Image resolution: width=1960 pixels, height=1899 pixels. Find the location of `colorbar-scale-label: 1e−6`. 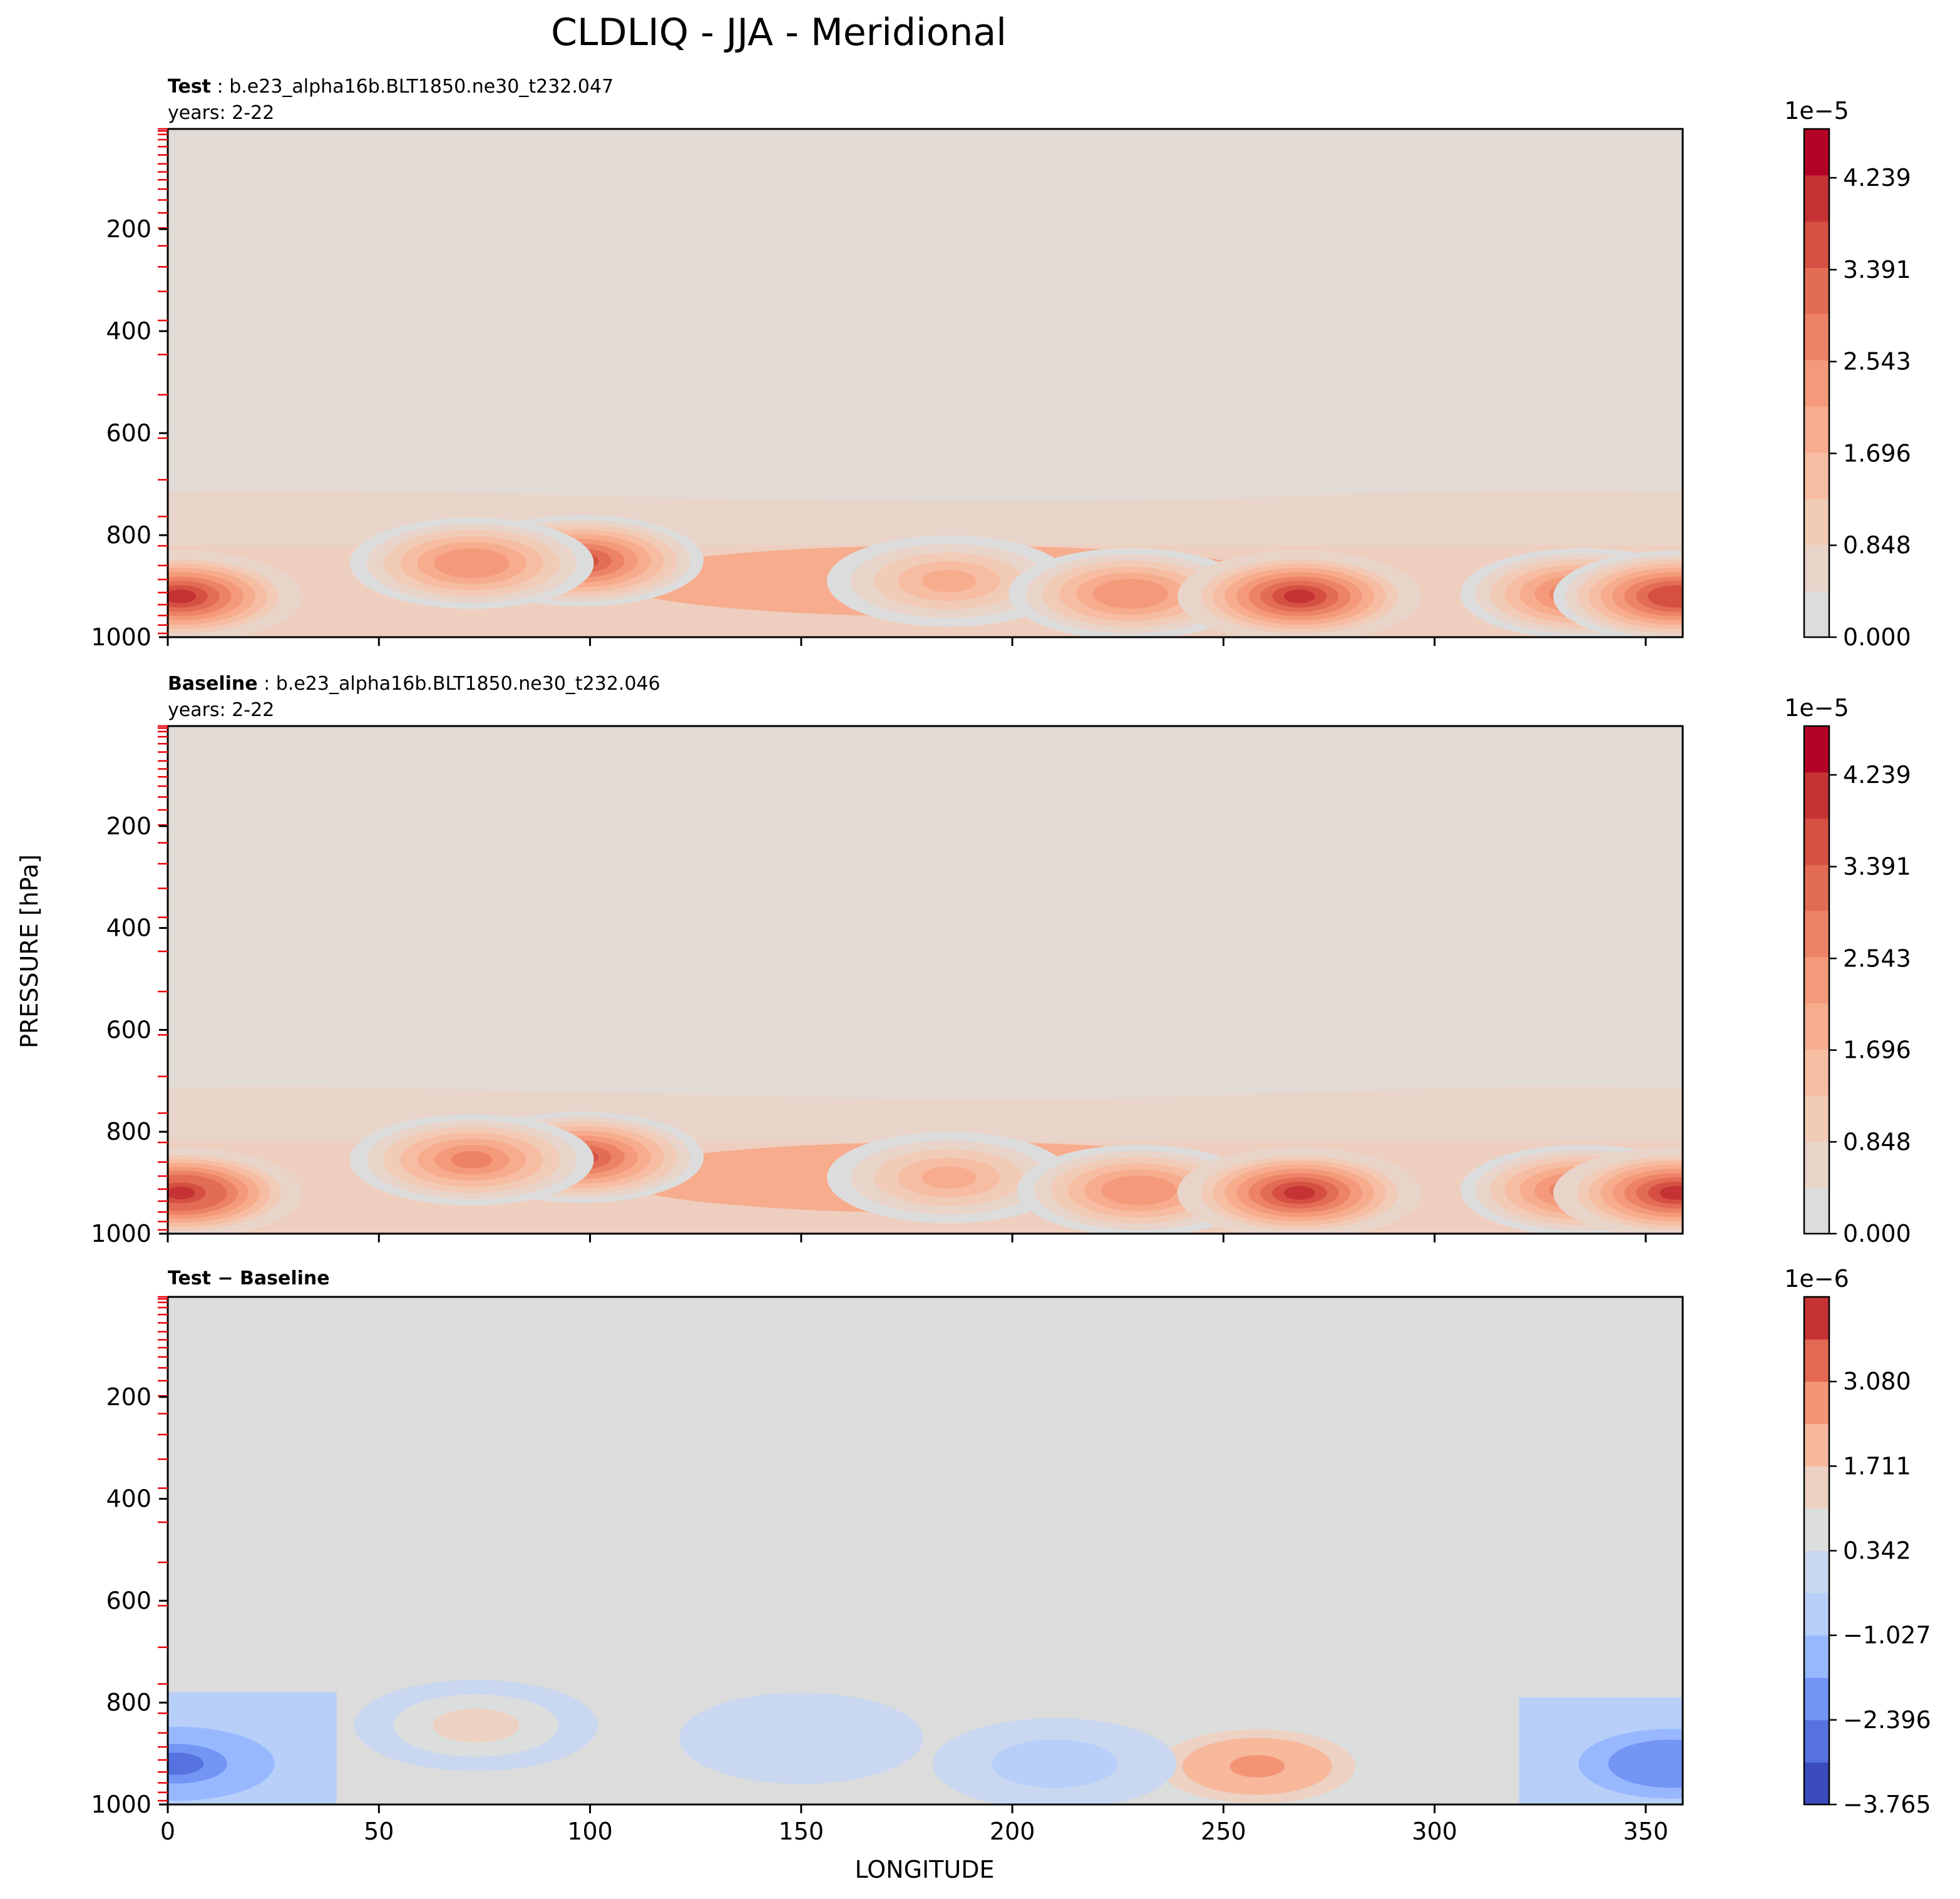

colorbar-scale-label: 1e−6 is located at coordinates (1816, 1278).